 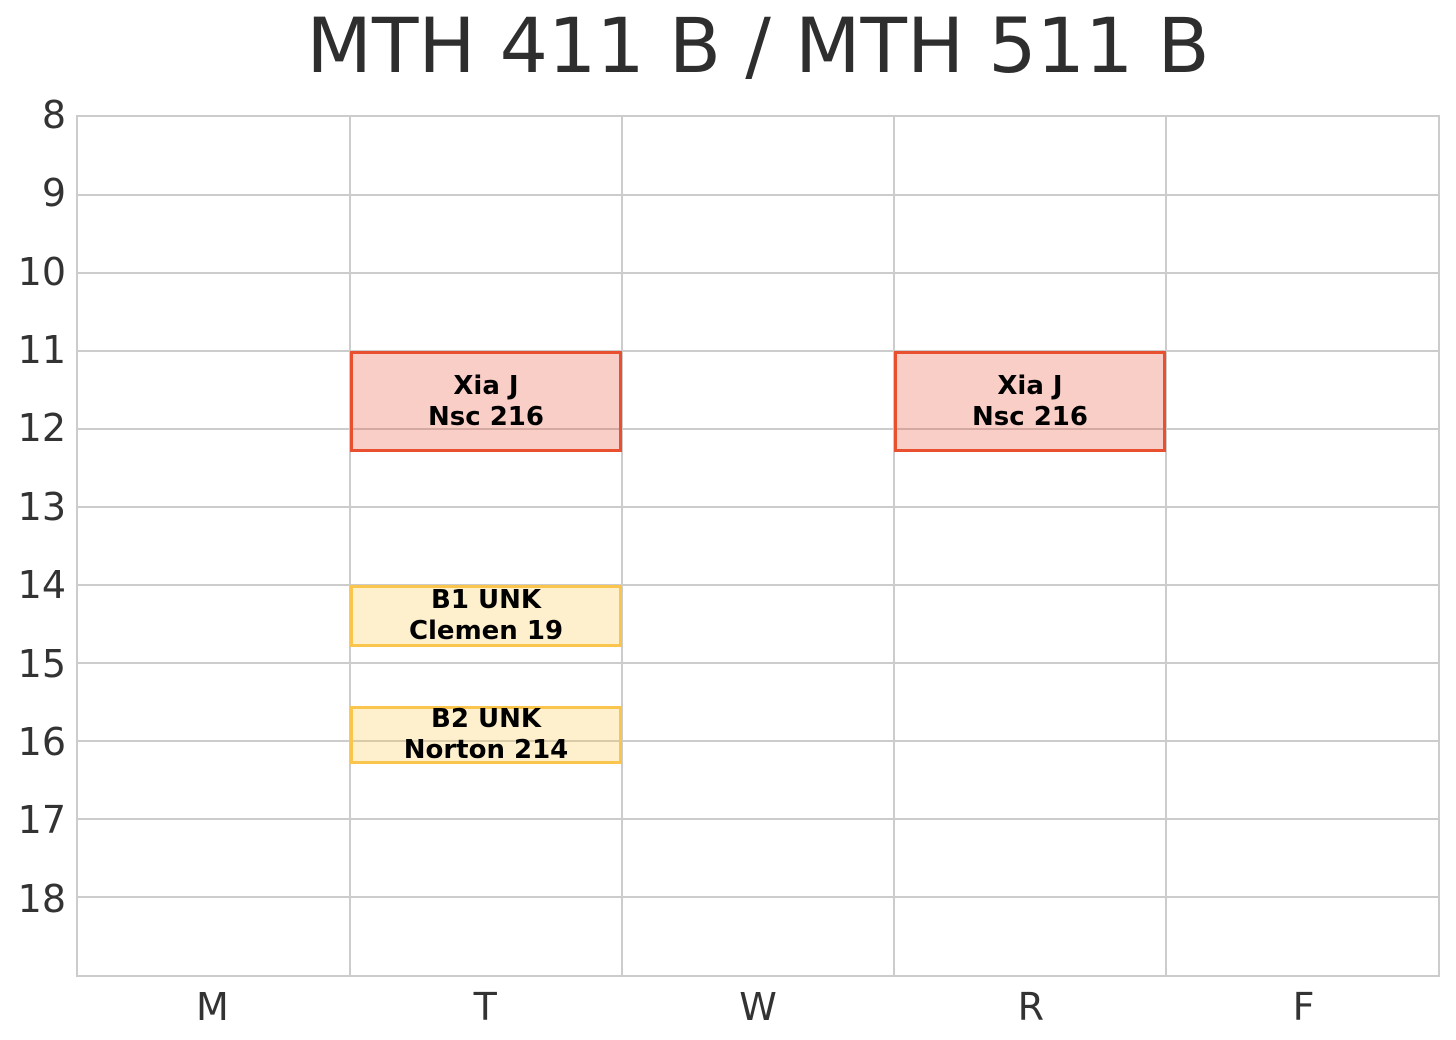 I want to click on y-tick-label-11: 11, so click(x=41, y=350).